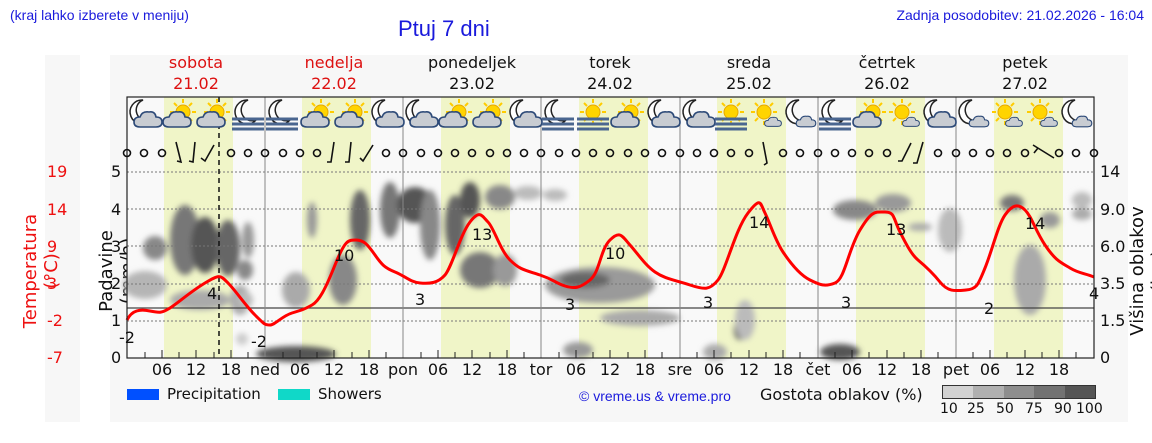  I want to click on precip-tick: 2, so click(116, 283).